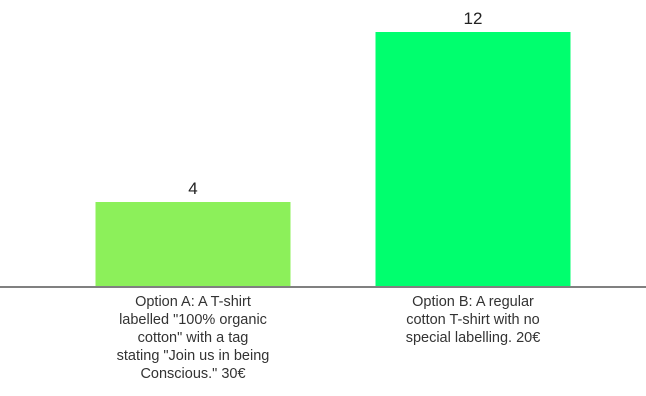 The height and width of the screenshot is (396, 646). I want to click on data-label-option-b: 12, so click(473, 18).